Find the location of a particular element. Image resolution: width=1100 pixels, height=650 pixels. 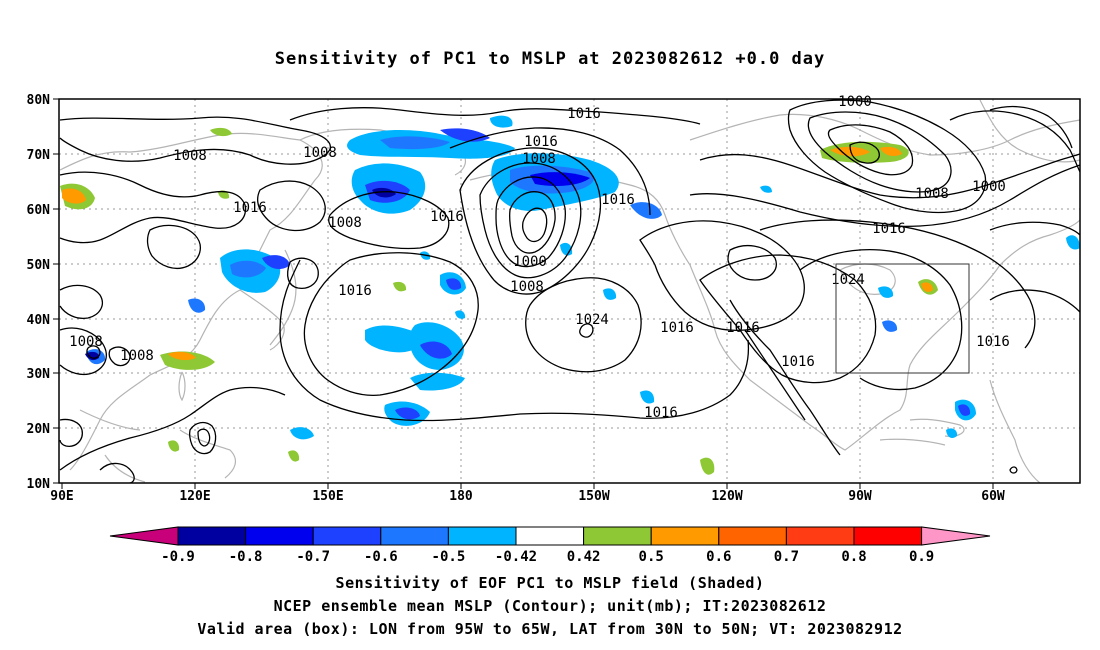

colorbar-label: 0.9 is located at coordinates (921, 557).